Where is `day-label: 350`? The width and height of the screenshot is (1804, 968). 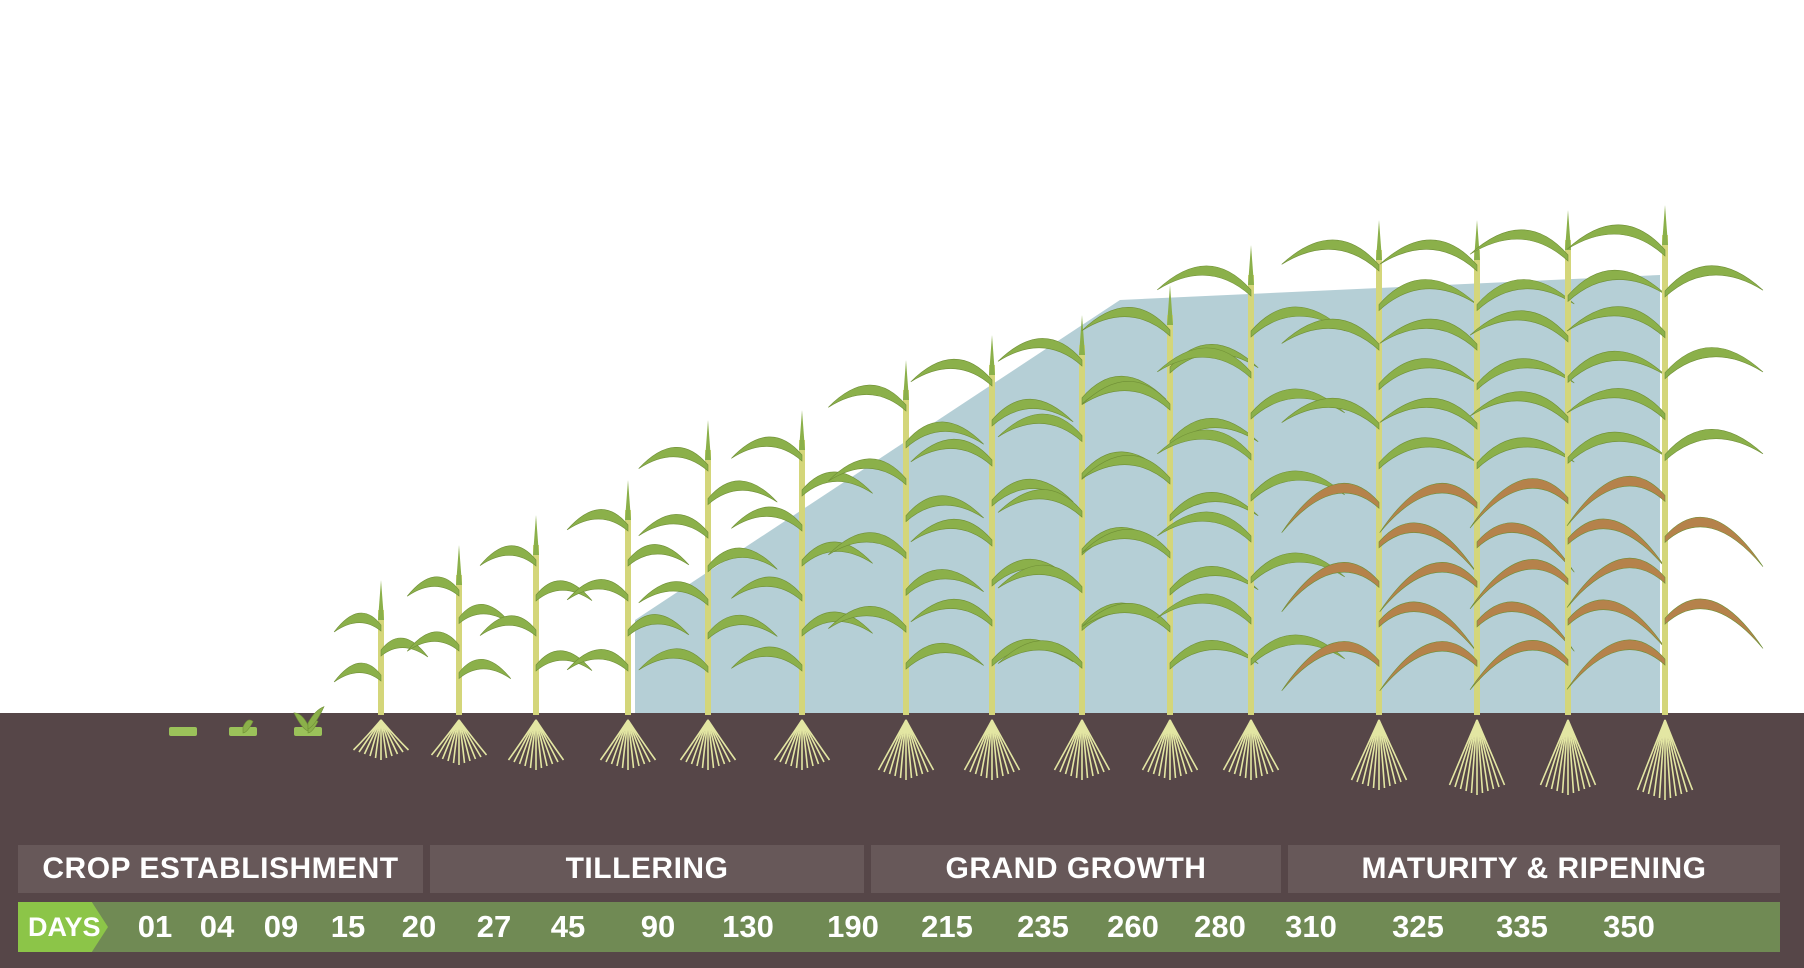
day-label: 350 is located at coordinates (1629, 926).